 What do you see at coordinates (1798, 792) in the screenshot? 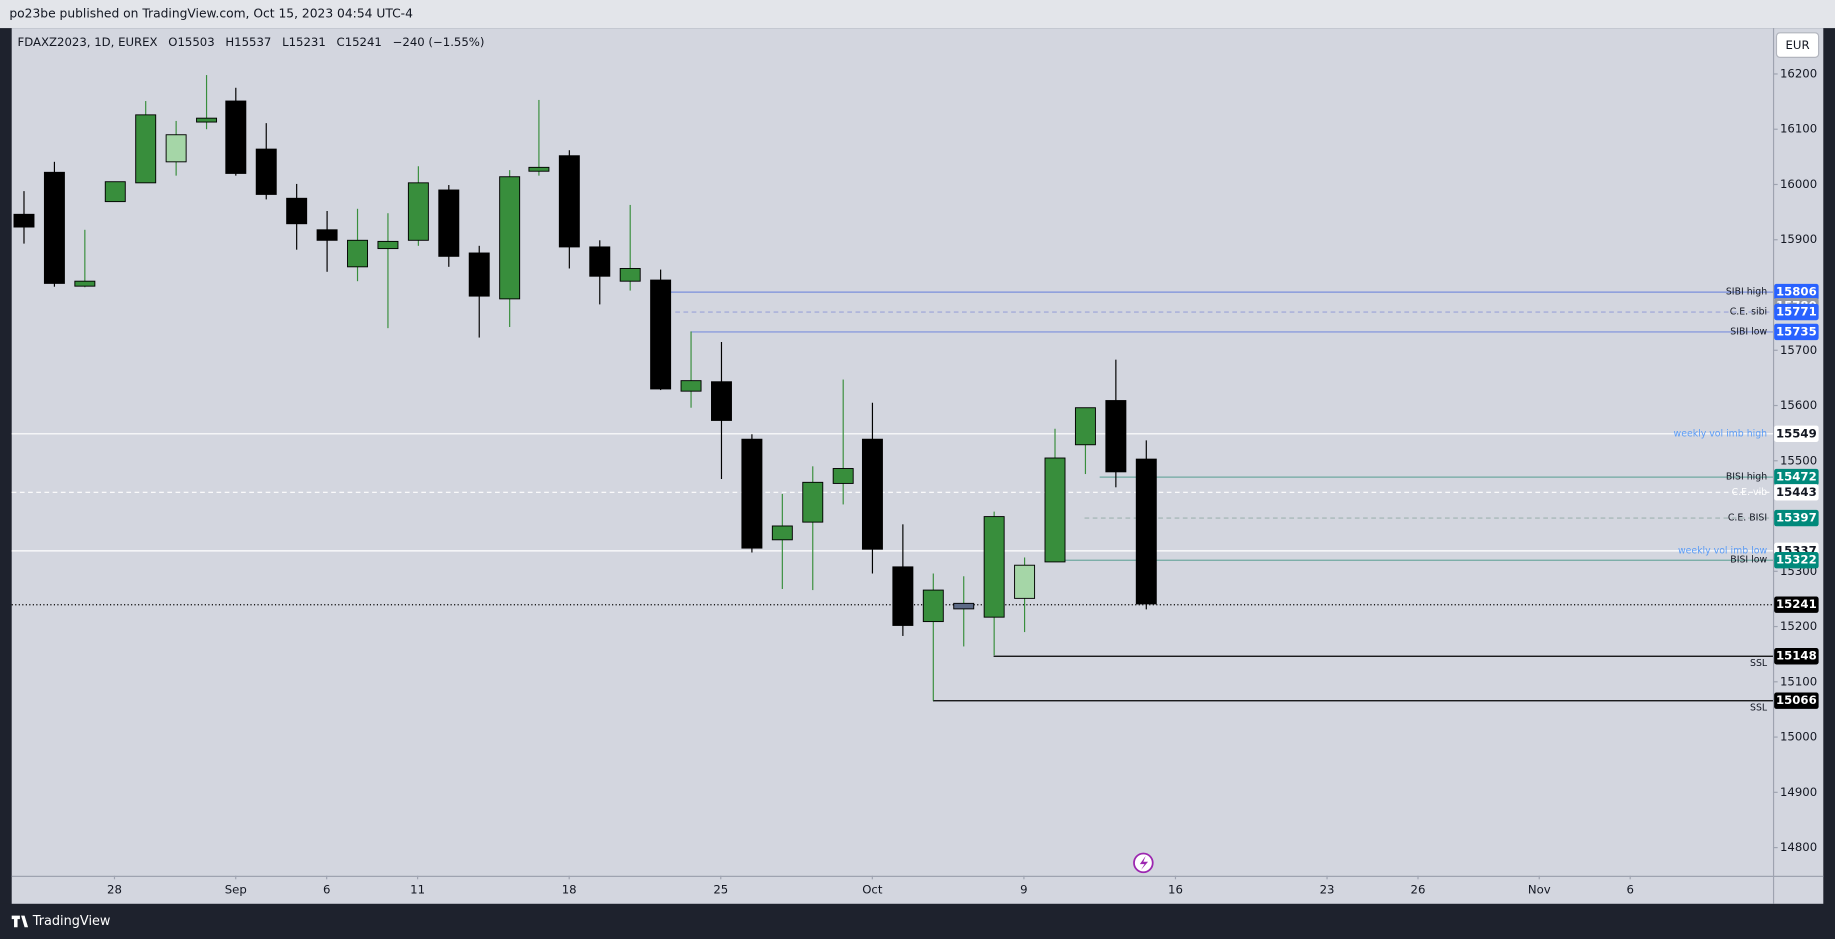
I see `y-tick-label: 14900` at bounding box center [1798, 792].